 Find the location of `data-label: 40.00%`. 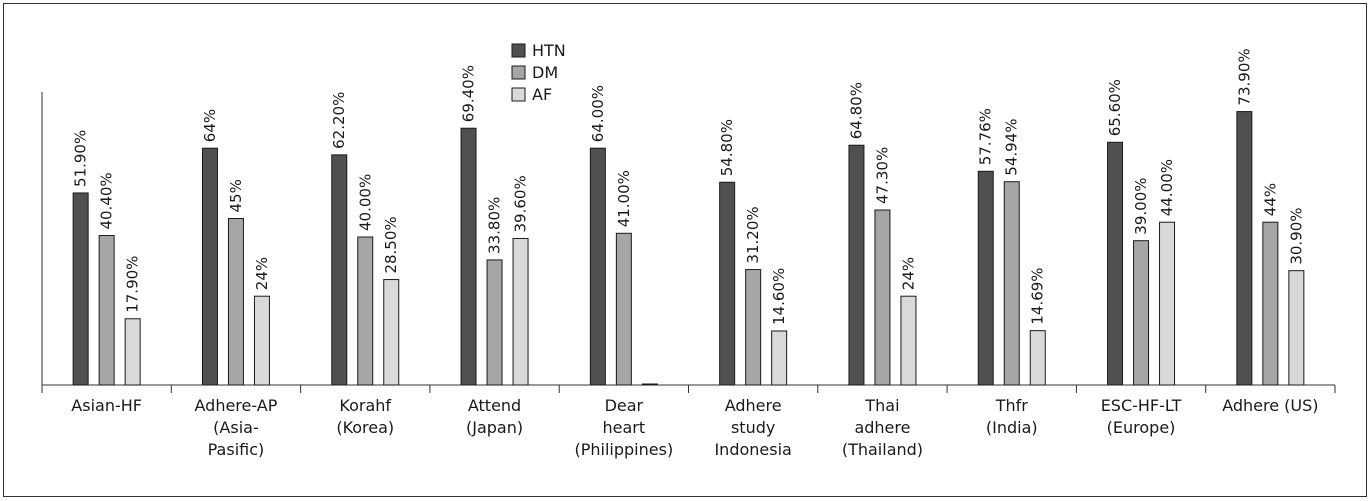

data-label: 40.00% is located at coordinates (365, 202).